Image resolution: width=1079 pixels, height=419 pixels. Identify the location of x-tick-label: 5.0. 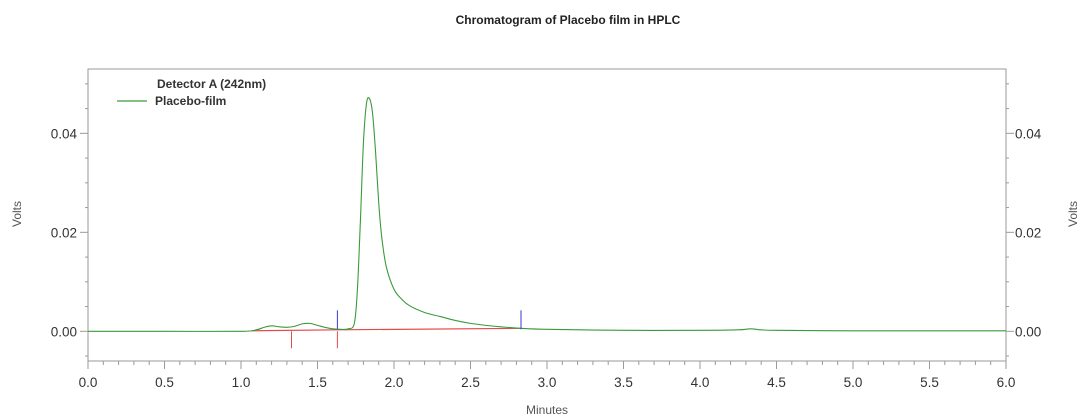
(853, 382).